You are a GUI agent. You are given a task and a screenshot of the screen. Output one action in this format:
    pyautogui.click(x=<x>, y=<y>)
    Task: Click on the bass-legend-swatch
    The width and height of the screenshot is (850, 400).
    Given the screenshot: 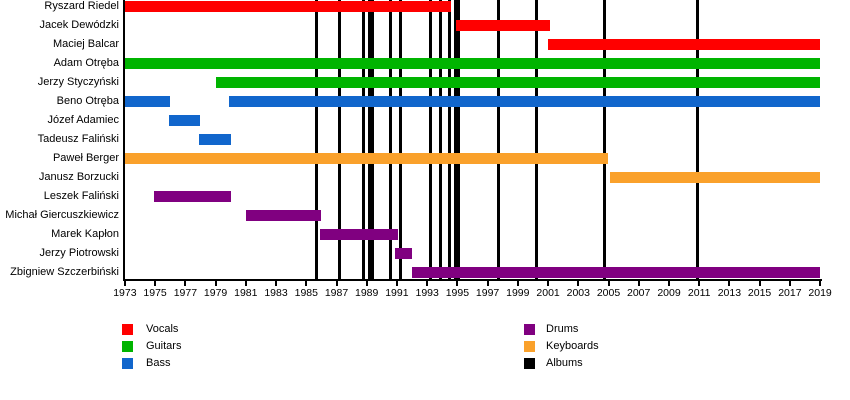 What is the action you would take?
    pyautogui.click(x=127, y=364)
    